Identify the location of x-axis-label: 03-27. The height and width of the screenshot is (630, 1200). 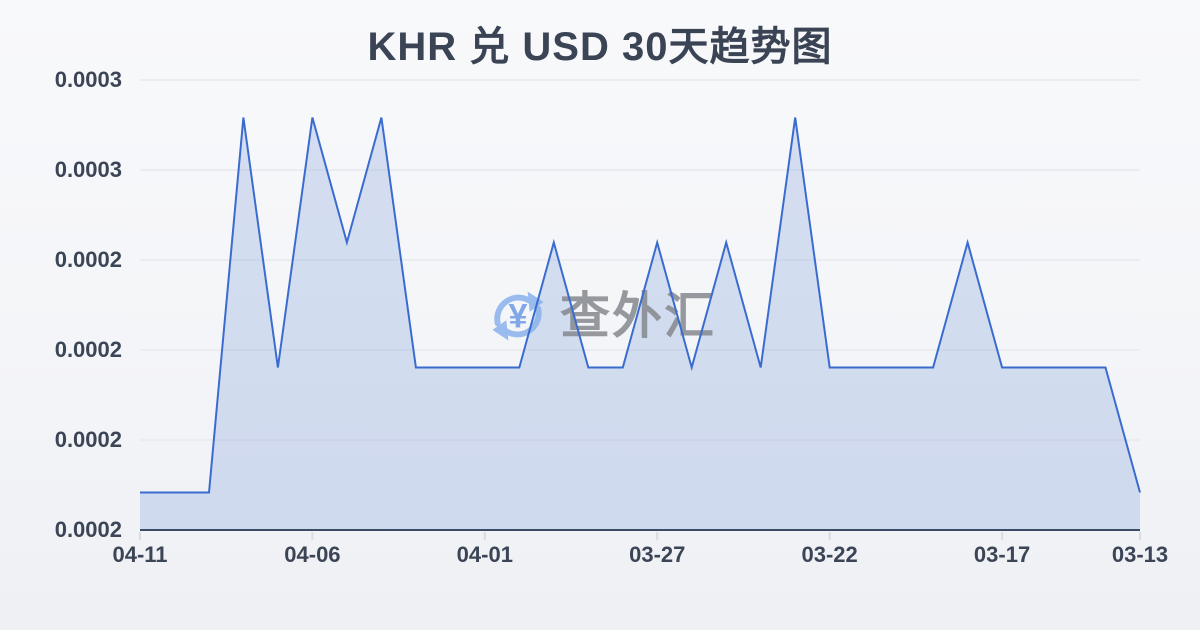
(657, 554).